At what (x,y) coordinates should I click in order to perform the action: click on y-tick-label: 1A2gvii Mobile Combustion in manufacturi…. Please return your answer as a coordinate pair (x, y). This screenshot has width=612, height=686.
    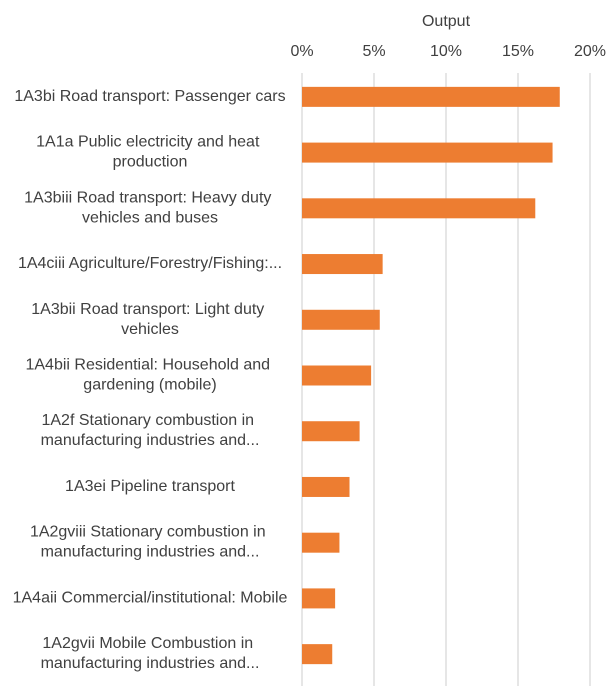
    Looking at the image, I should click on (150, 653).